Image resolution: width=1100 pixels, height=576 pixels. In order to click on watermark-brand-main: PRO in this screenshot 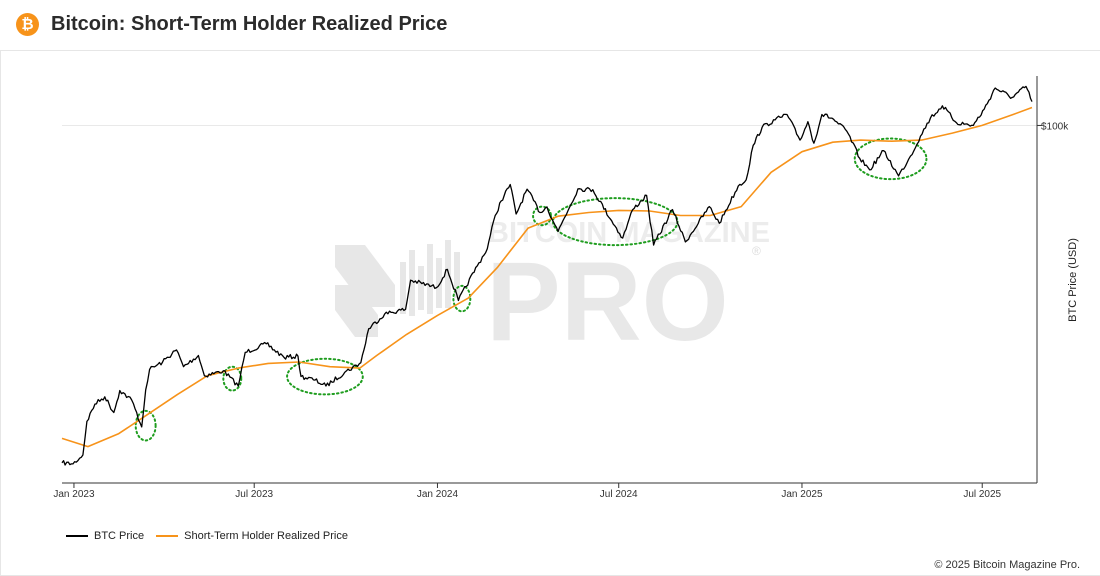, I will do `click(607, 301)`.